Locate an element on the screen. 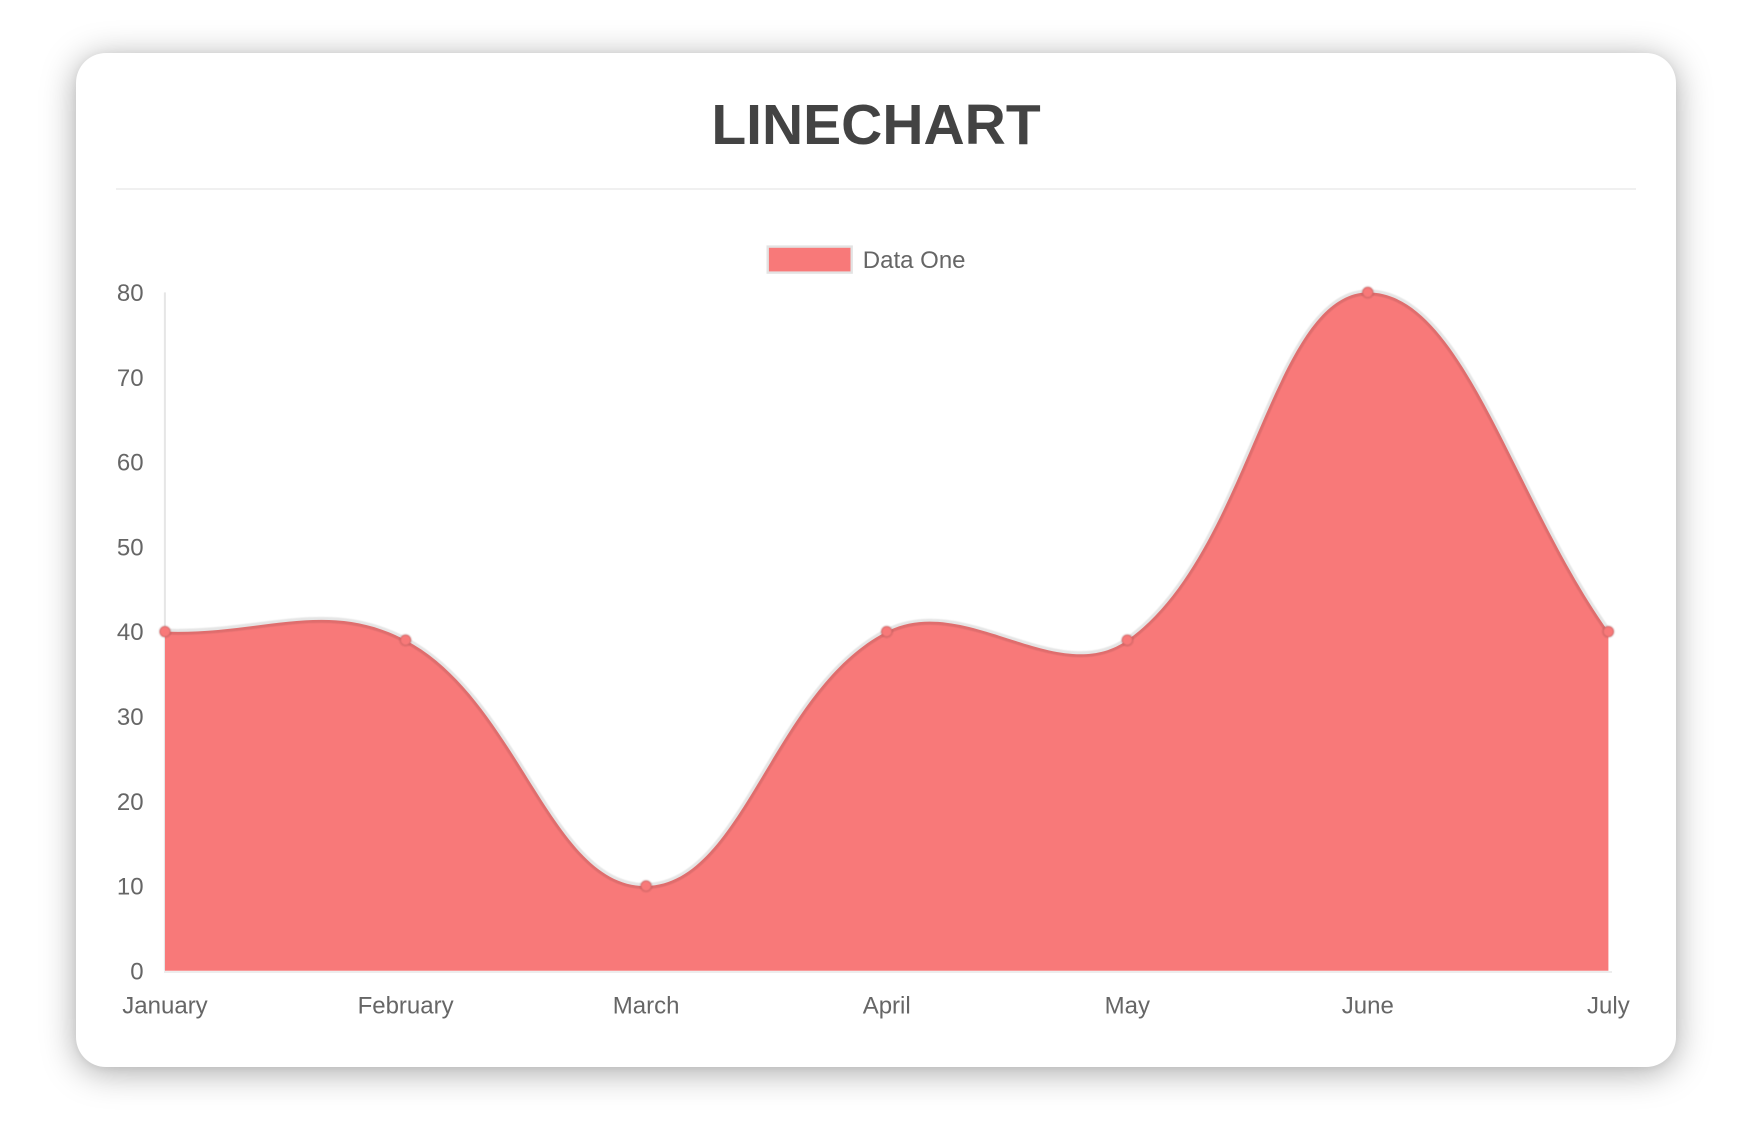 This screenshot has width=1763, height=1130. svg-text: June is located at coordinates (1368, 1006).